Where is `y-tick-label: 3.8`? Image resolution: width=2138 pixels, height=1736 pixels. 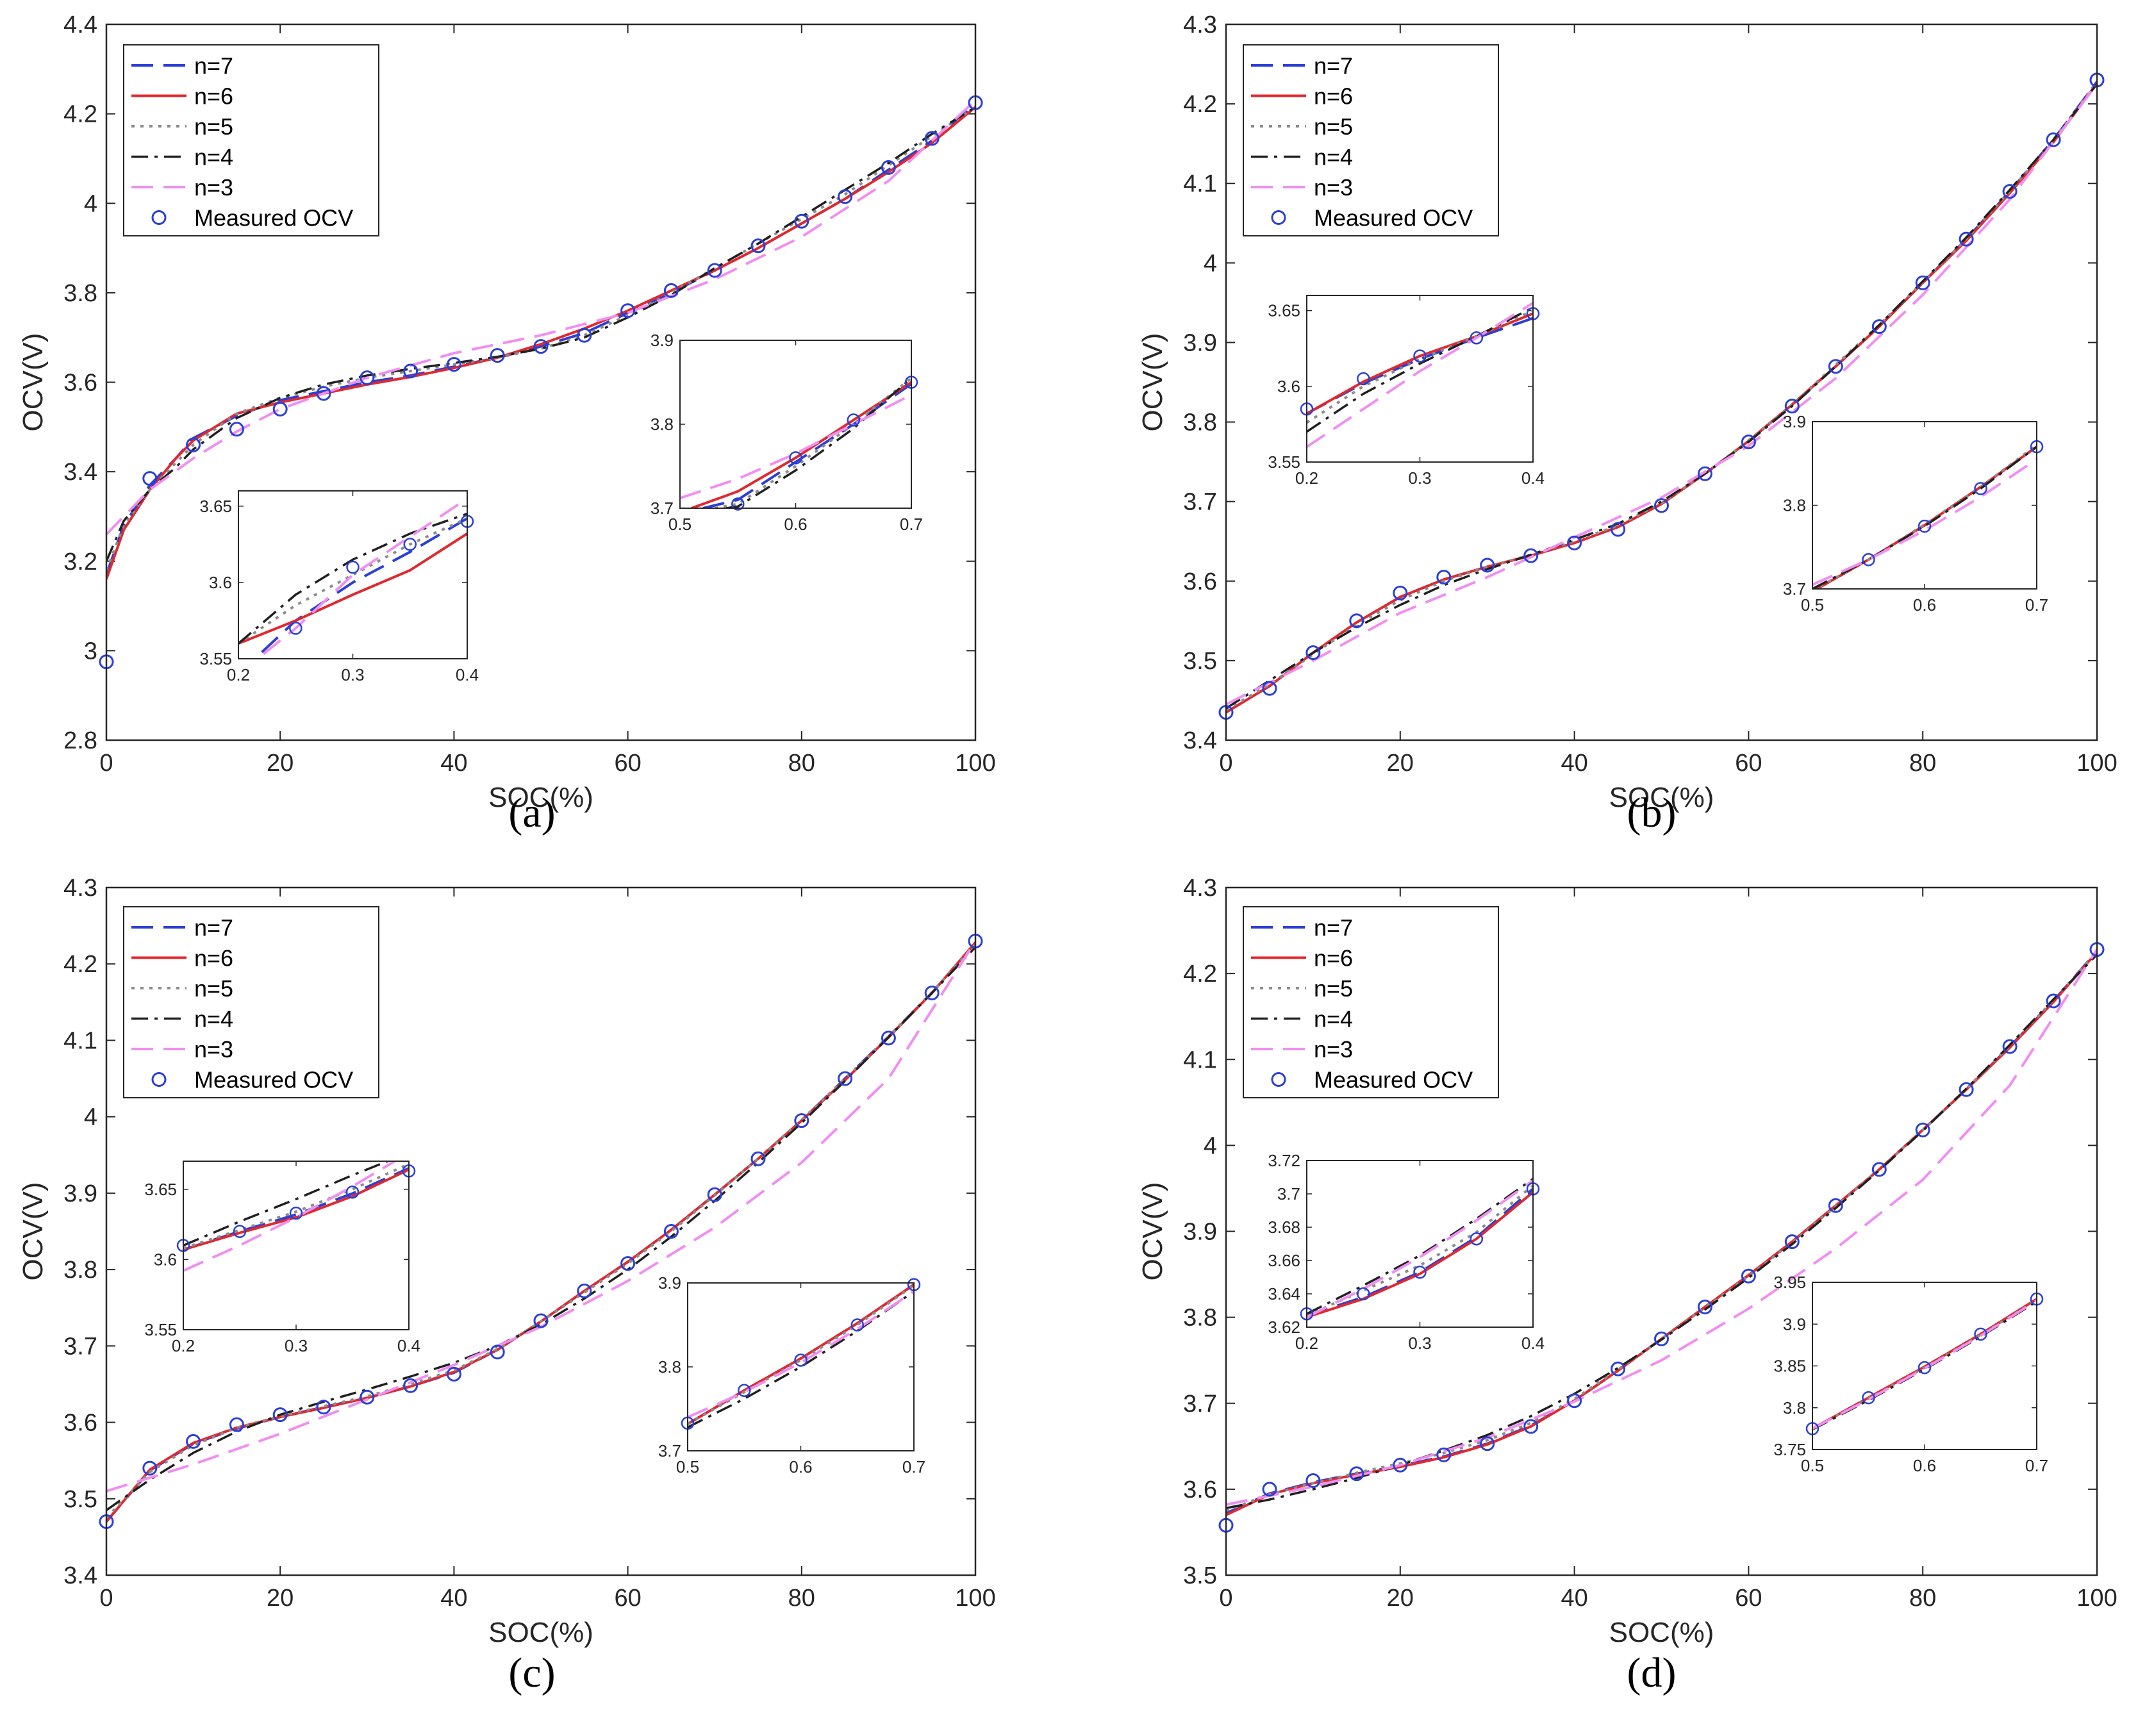
y-tick-label: 3.8 is located at coordinates (80, 1270).